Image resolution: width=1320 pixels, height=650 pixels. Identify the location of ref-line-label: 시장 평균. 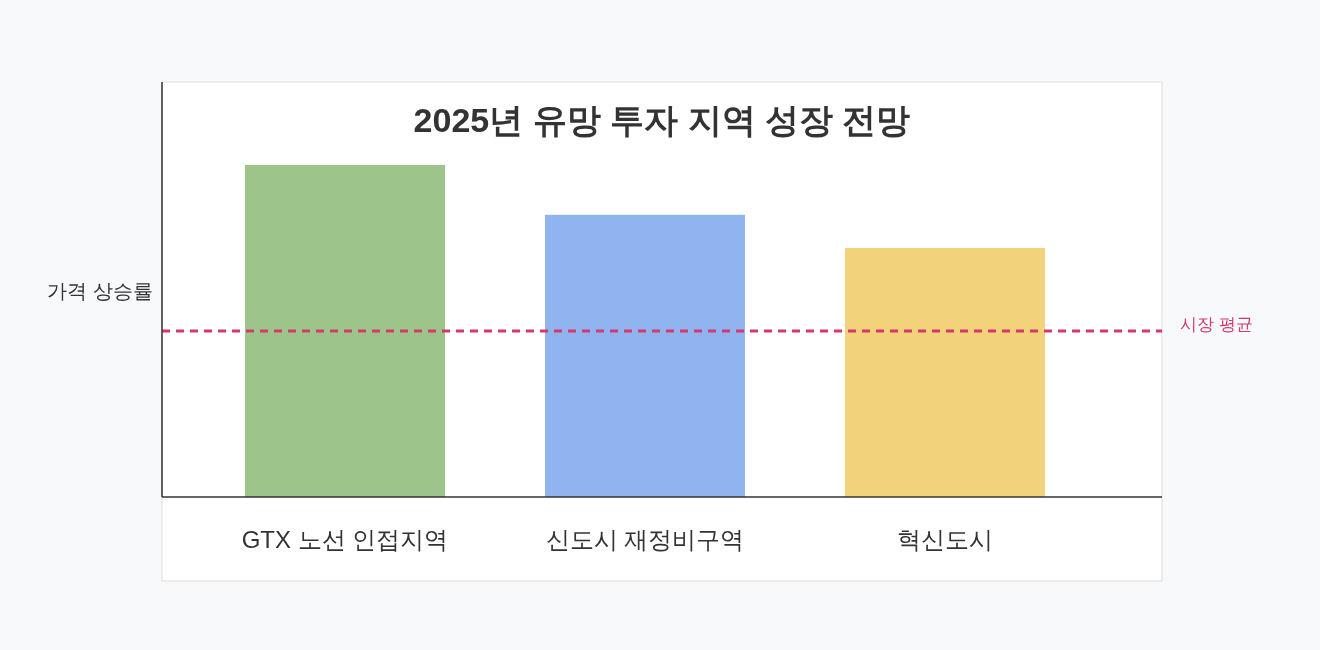
(1216, 324).